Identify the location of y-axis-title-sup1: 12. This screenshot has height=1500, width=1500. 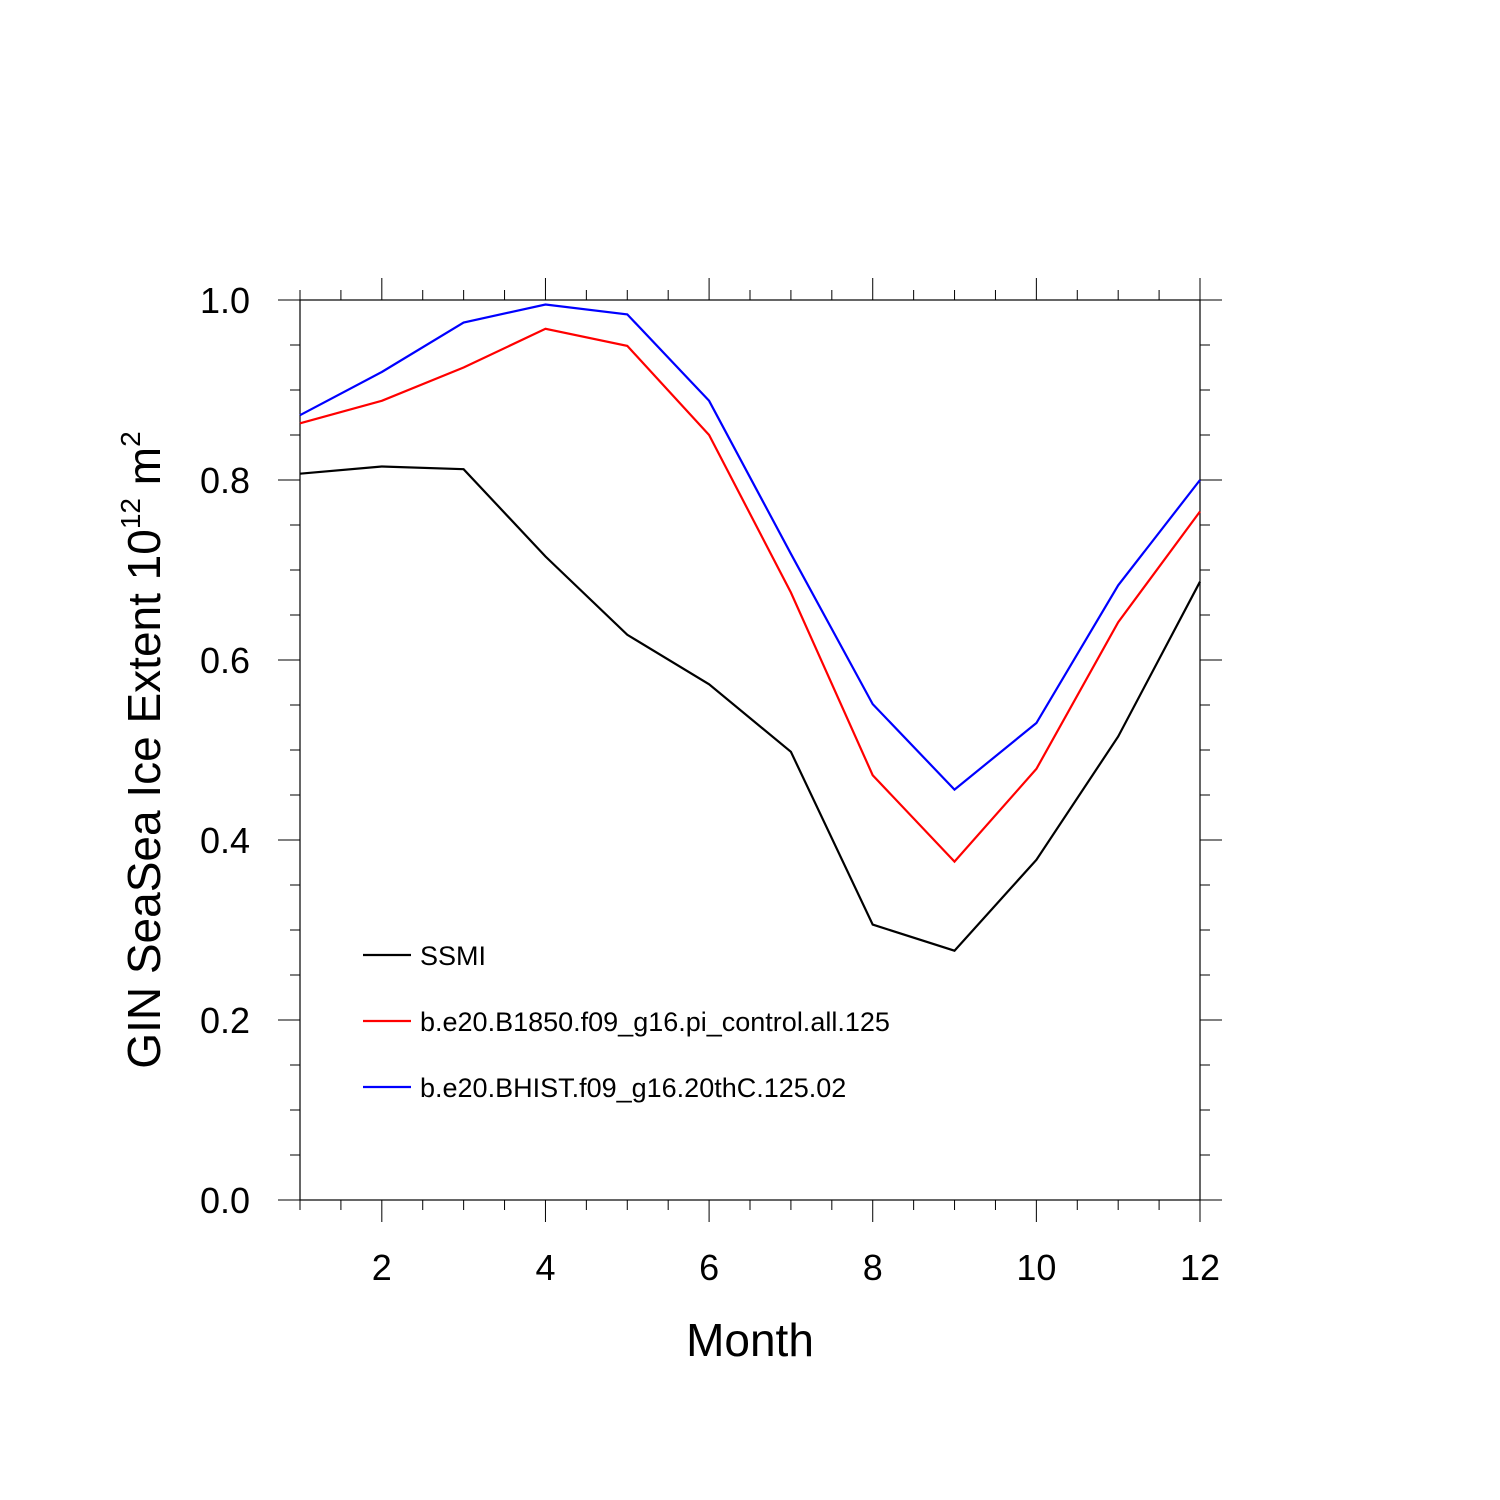
(130, 513).